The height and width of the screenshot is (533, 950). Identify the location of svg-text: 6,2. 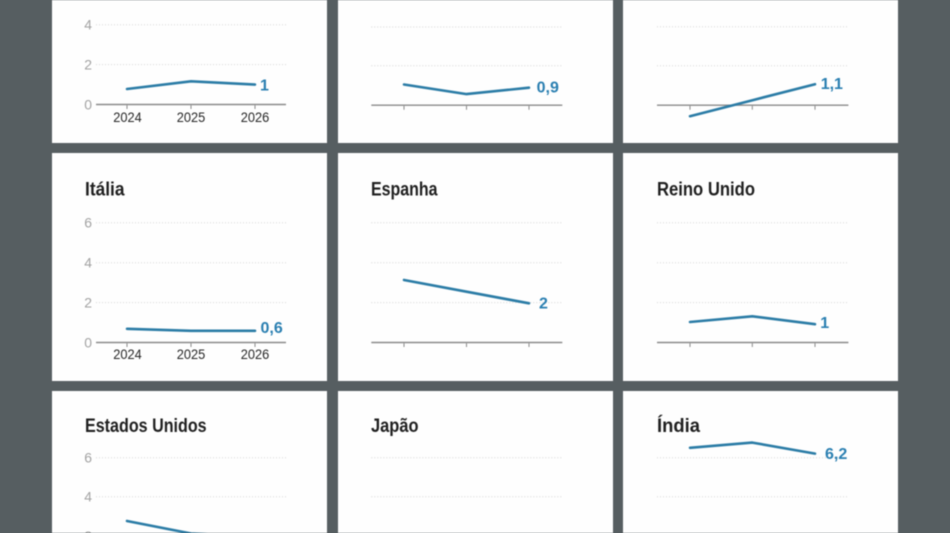
(836, 454).